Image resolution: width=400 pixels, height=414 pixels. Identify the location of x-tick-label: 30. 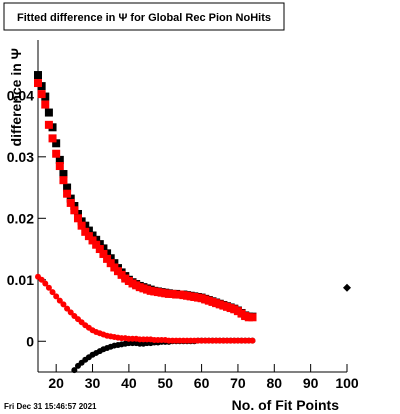
(93, 383).